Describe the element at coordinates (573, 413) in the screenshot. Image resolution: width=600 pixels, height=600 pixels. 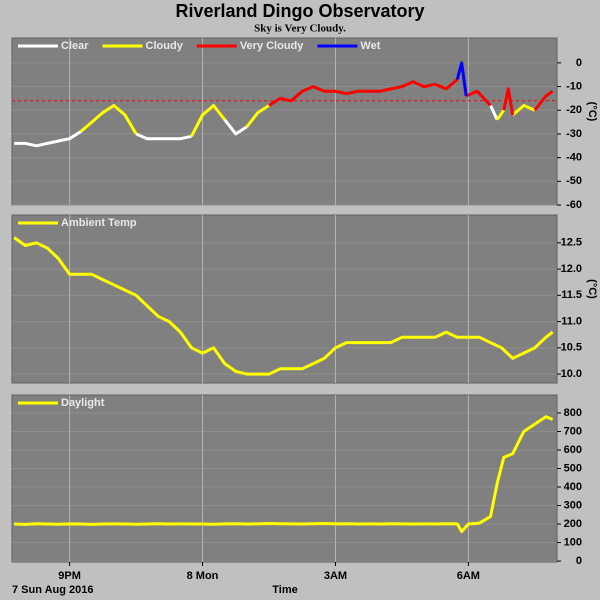
I see `y-tick-label: 800` at that location.